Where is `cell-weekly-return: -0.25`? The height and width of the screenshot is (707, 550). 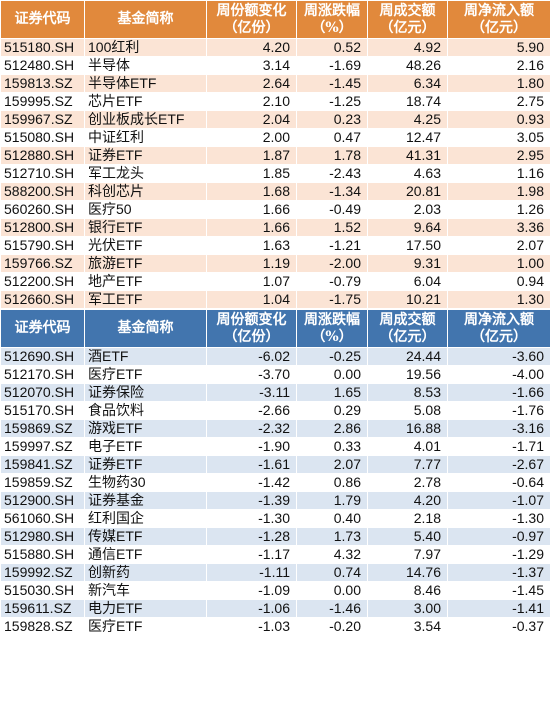 cell-weekly-return: -0.25 is located at coordinates (332, 356).